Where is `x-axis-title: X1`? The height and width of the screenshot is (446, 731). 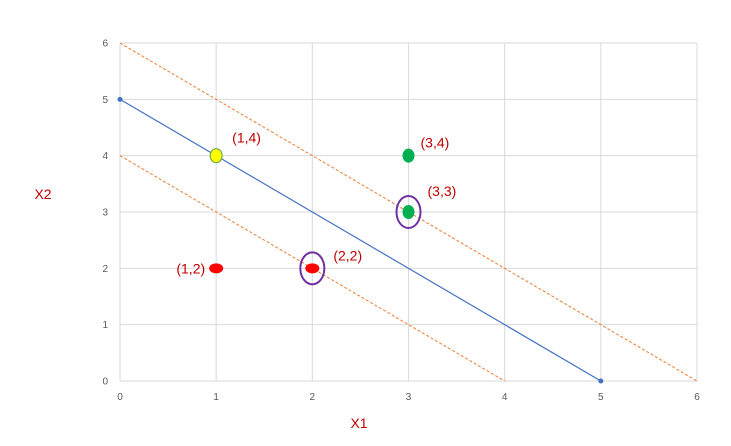
x-axis-title: X1 is located at coordinates (358, 423).